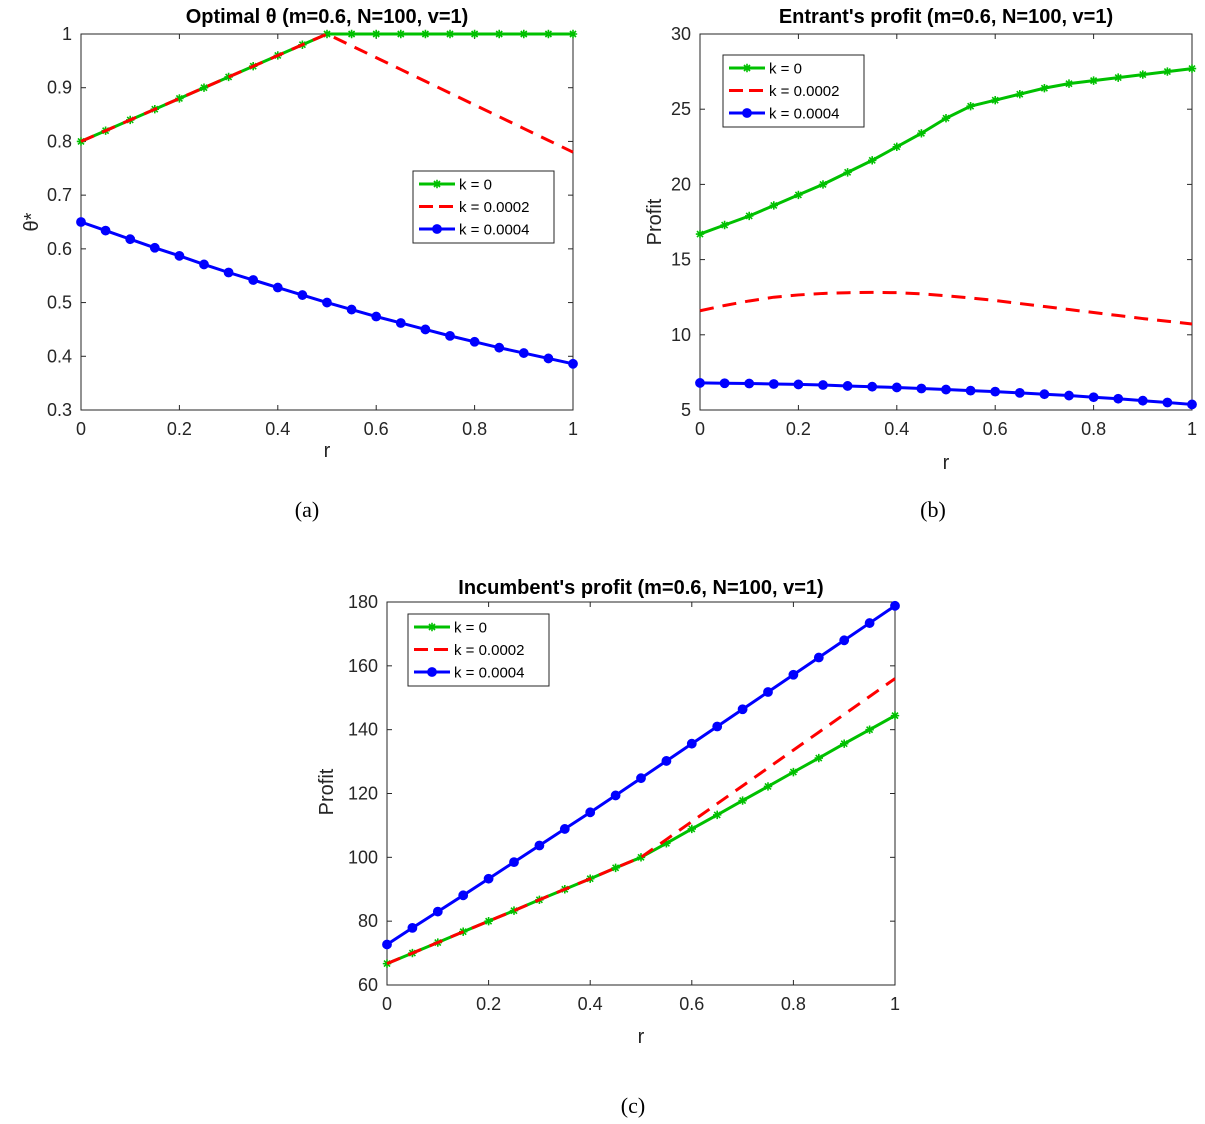 This screenshot has height=1124, width=1205. I want to click on y-tick-label: 0.8, so click(59, 141).